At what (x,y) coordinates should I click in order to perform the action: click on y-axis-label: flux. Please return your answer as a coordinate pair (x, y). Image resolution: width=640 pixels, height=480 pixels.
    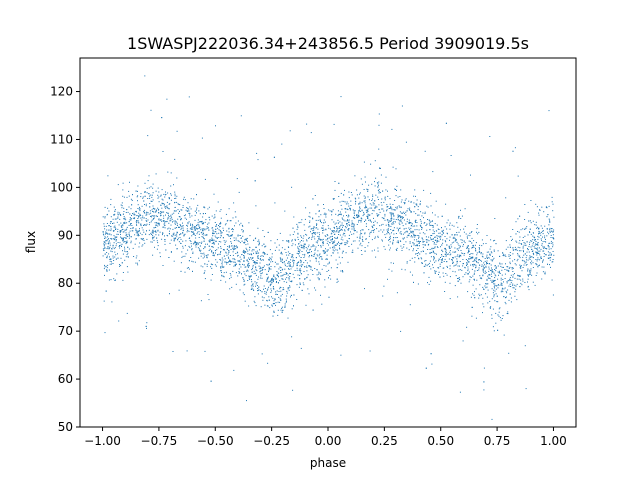
    Looking at the image, I should click on (31, 242).